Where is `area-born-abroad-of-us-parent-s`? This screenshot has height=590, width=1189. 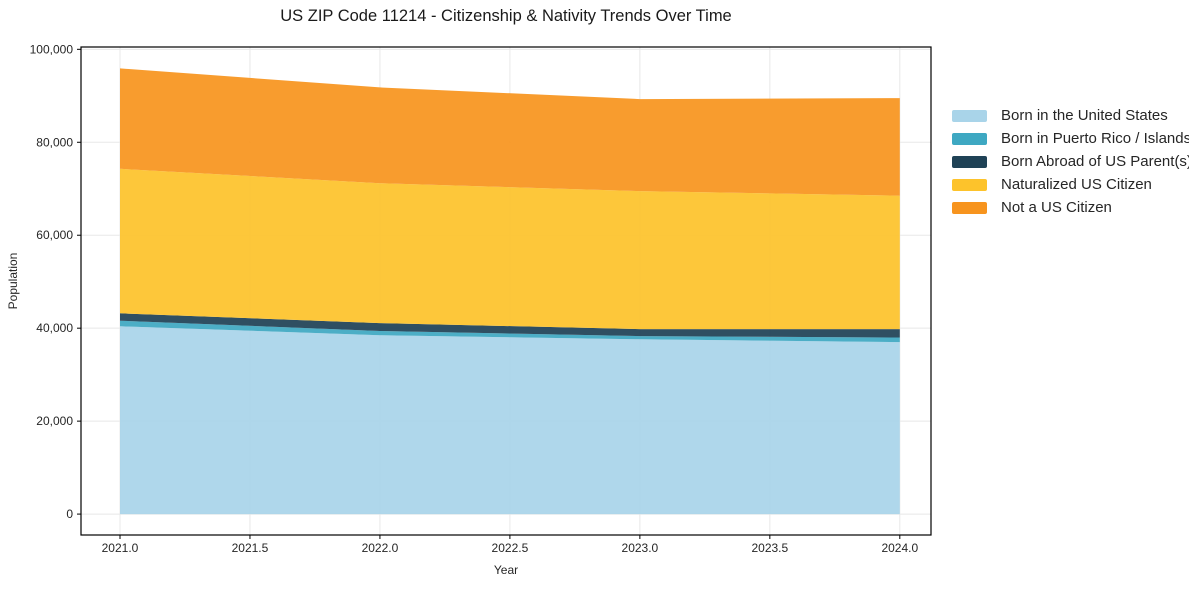
area-born-abroad-of-us-parent-s is located at coordinates (510, 325).